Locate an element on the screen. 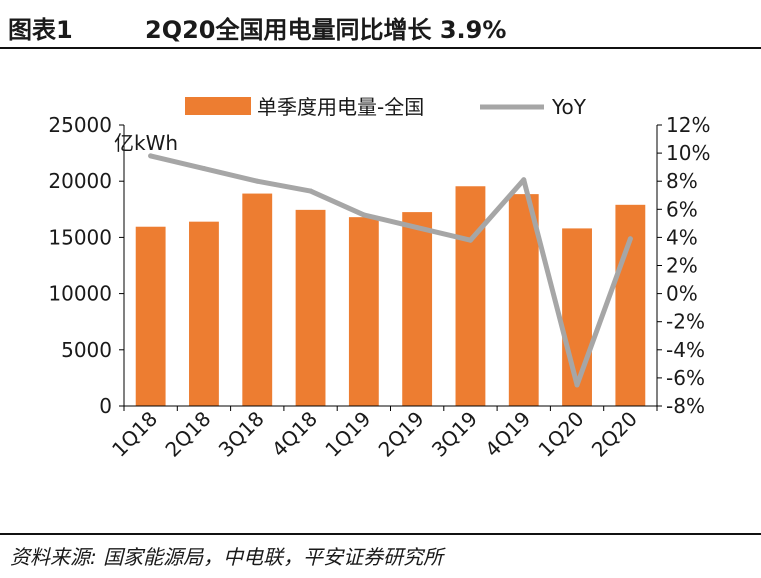 The image size is (761, 578). yoy-point-3q18 is located at coordinates (257, 181).